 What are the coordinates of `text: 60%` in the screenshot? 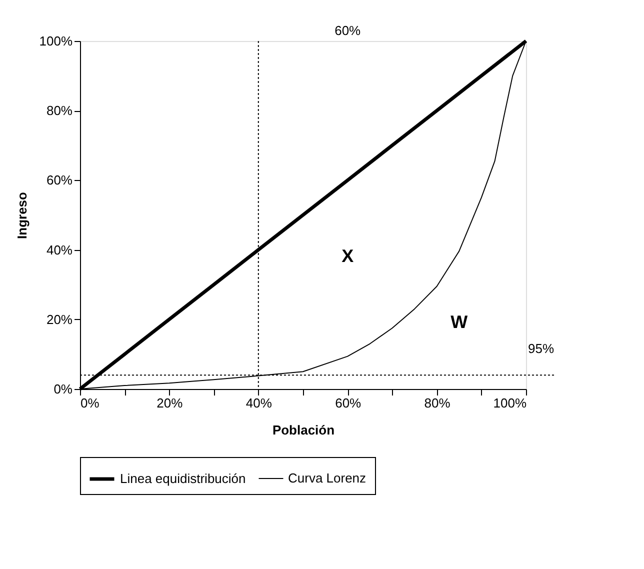 It's located at (348, 30).